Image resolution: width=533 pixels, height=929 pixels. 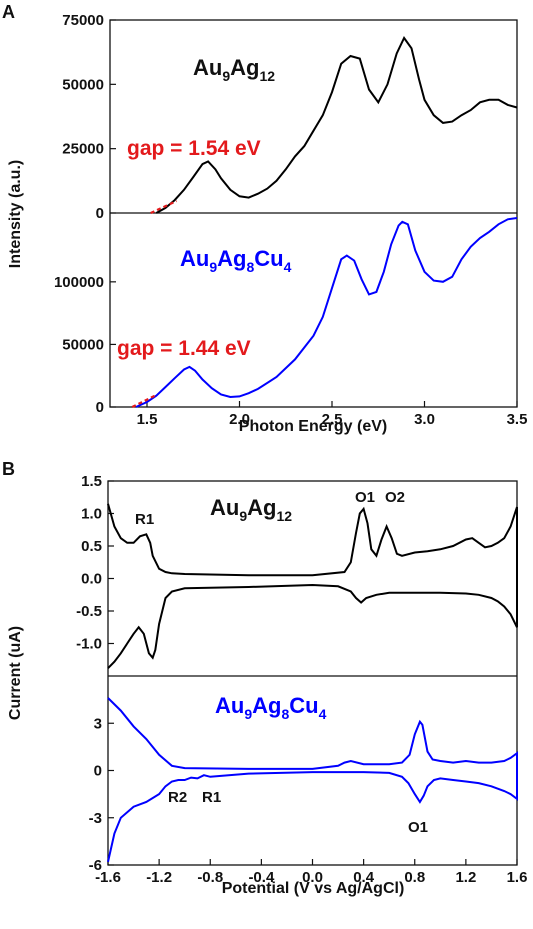 I want to click on gap-label-bottom: gap = 1.44 eV, so click(x=184, y=348).